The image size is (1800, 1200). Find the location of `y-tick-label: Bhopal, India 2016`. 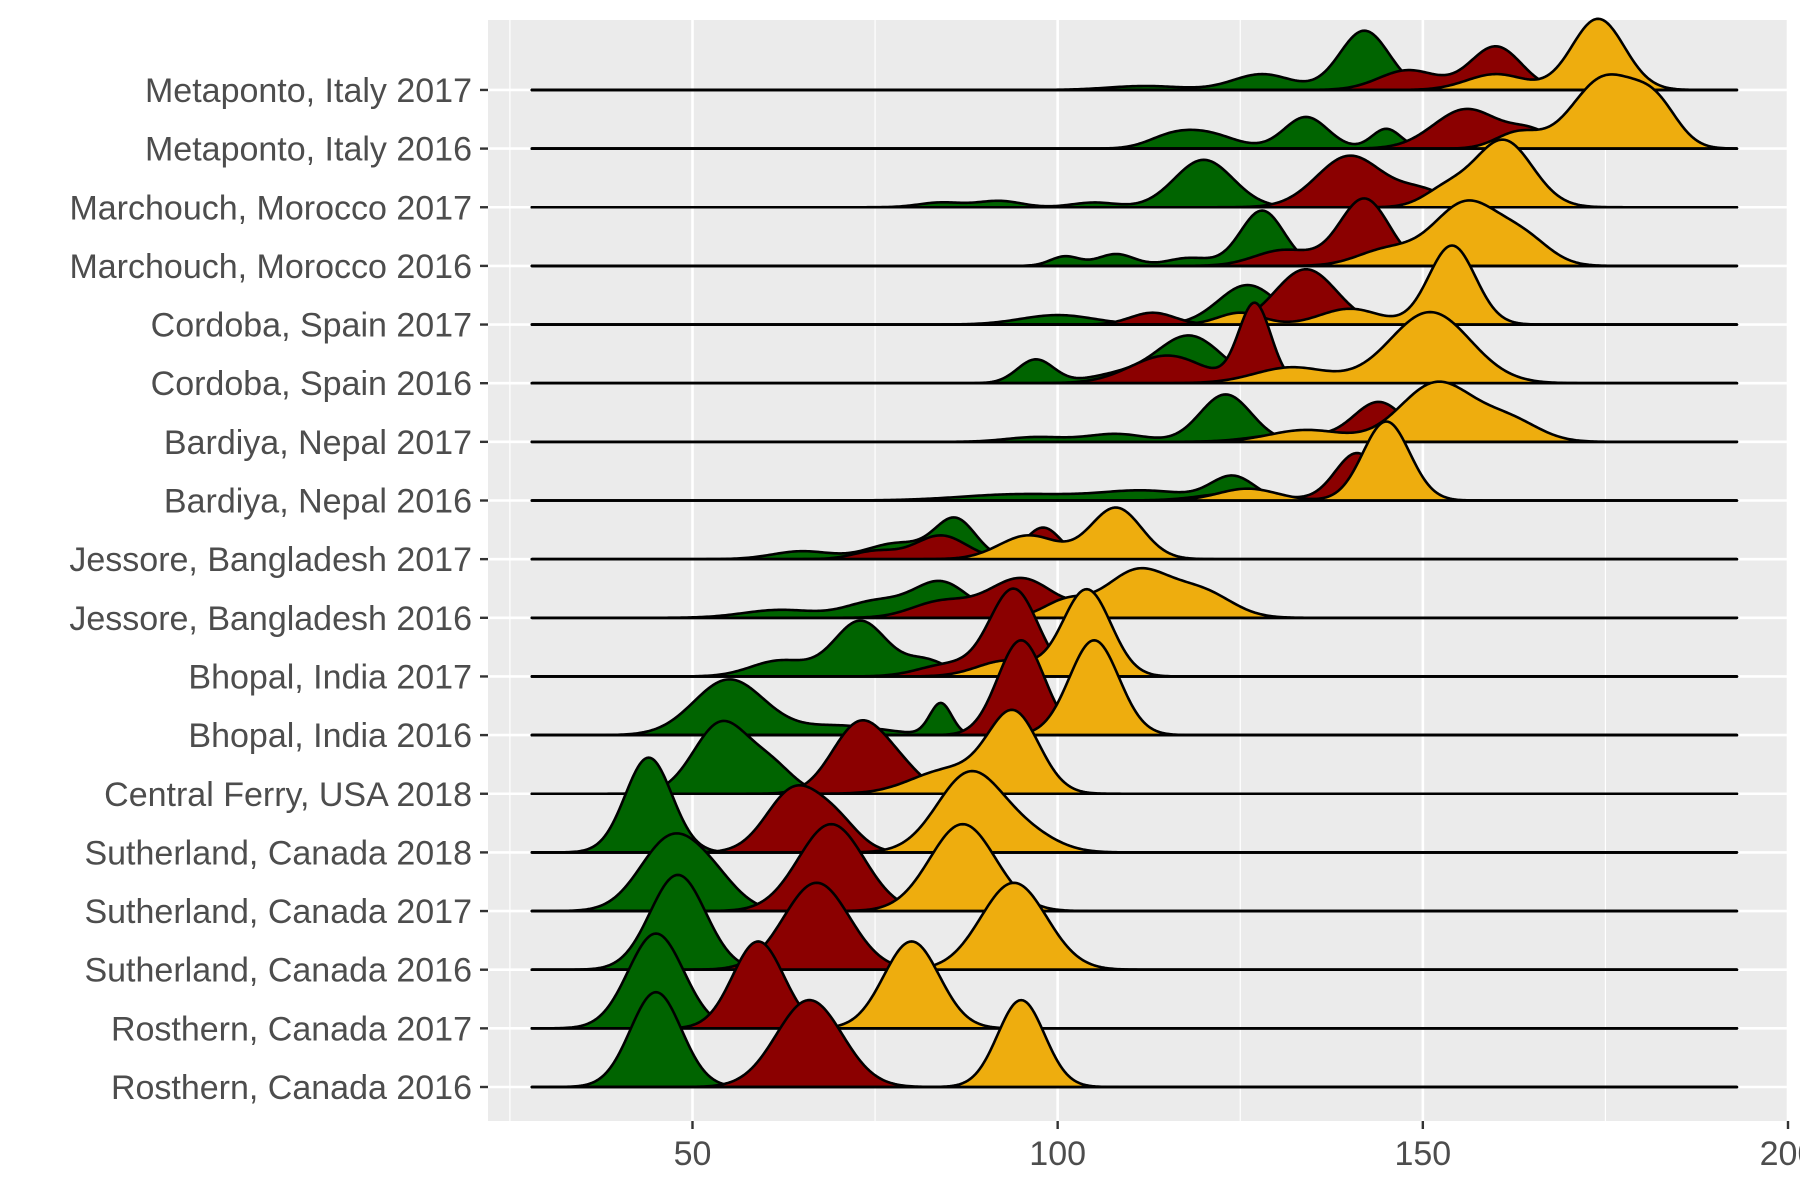

y-tick-label: Bhopal, India 2016 is located at coordinates (330, 736).